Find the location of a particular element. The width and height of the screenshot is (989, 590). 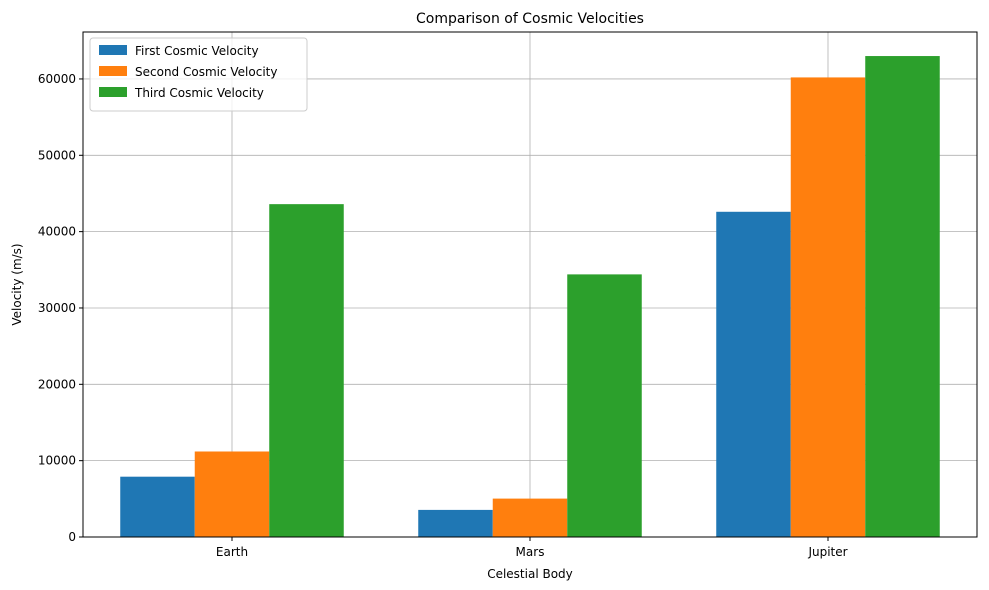

bar-second-cosmic-velocity-earth is located at coordinates (232, 494).